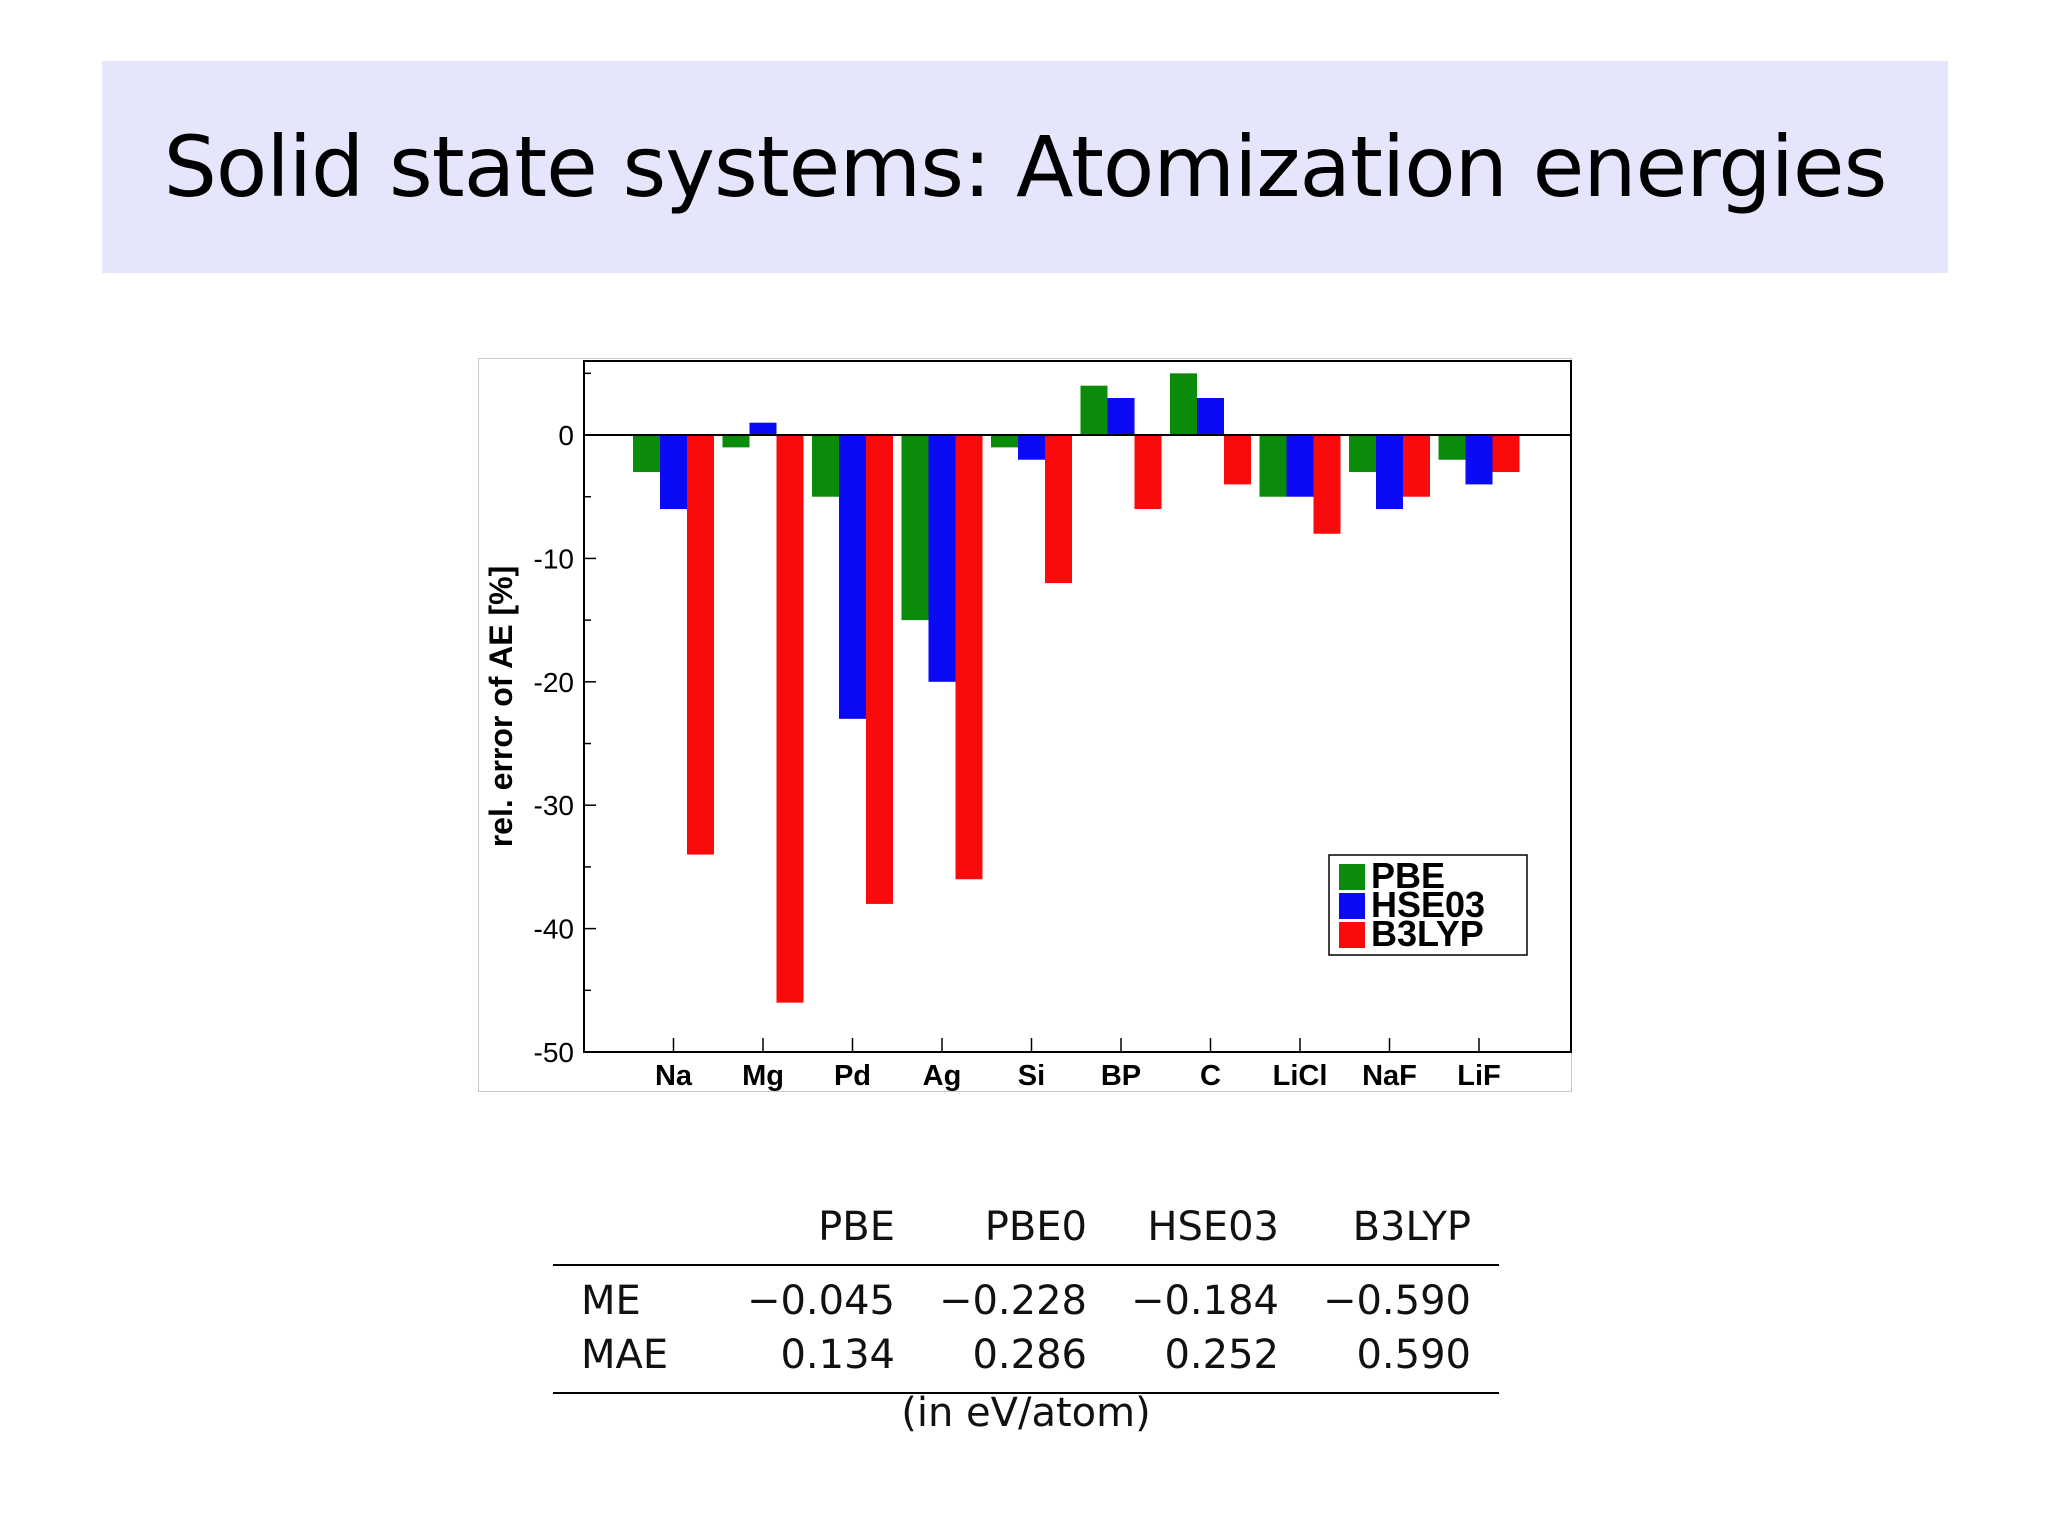  Describe the element at coordinates (942, 1076) in the screenshot. I see `x-tick-label: Ag` at that location.